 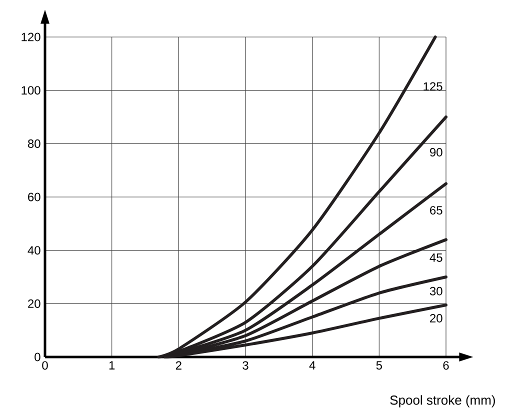 What do you see at coordinates (433, 86) in the screenshot?
I see `series-label: 125` at bounding box center [433, 86].